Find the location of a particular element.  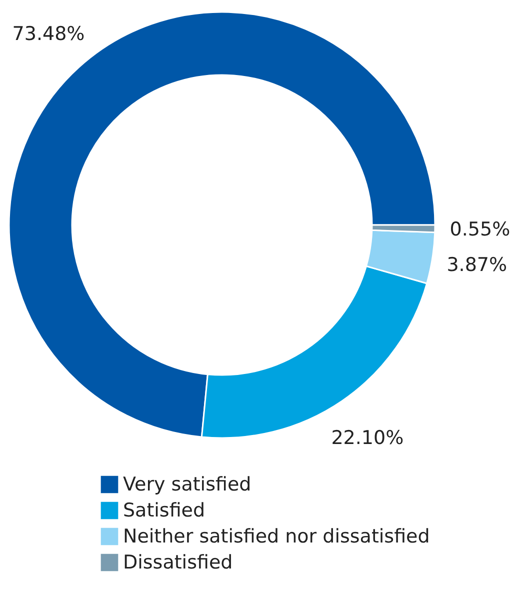

data-label: 22.10% is located at coordinates (367, 438).